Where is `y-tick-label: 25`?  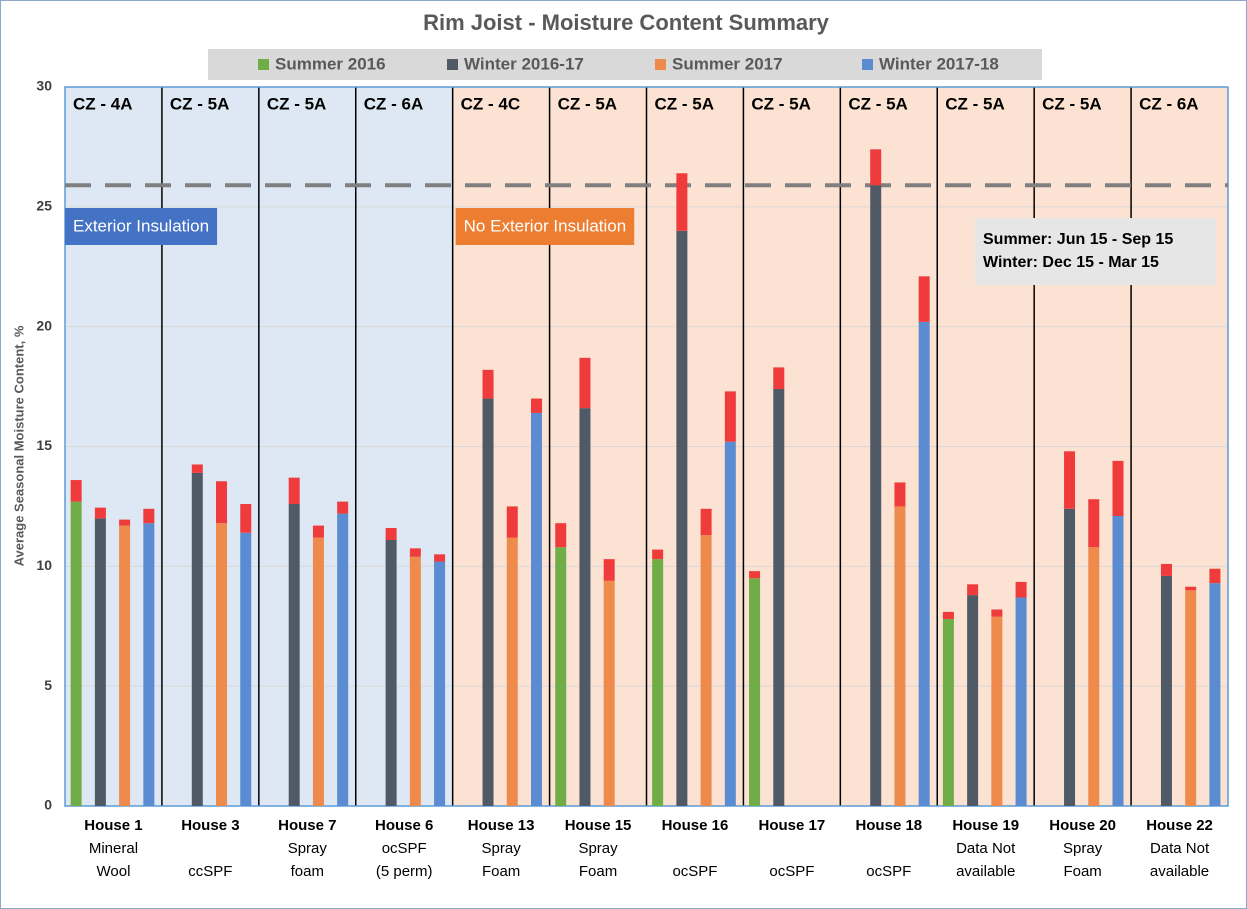
y-tick-label: 25 is located at coordinates (44, 206).